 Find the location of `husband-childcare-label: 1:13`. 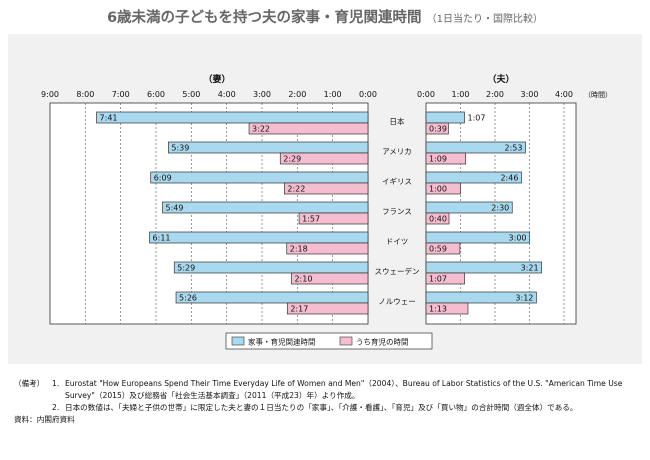

husband-childcare-label: 1:13 is located at coordinates (438, 309).